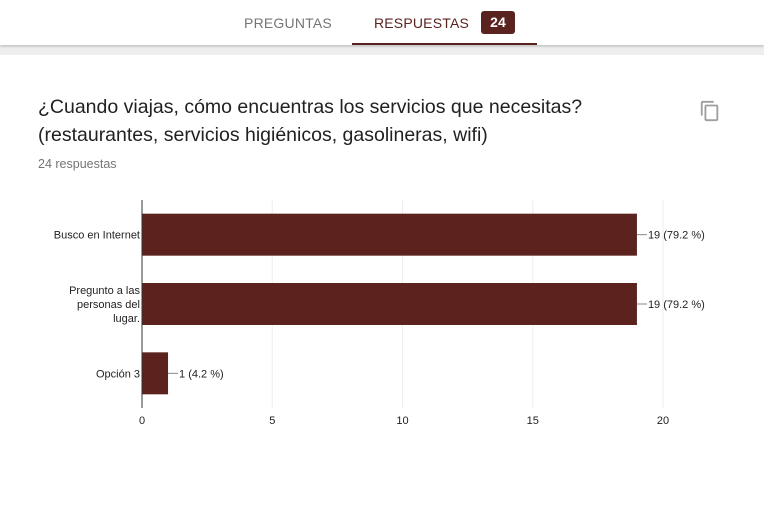  I want to click on data-label: 1 (4.2 %), so click(201, 374).